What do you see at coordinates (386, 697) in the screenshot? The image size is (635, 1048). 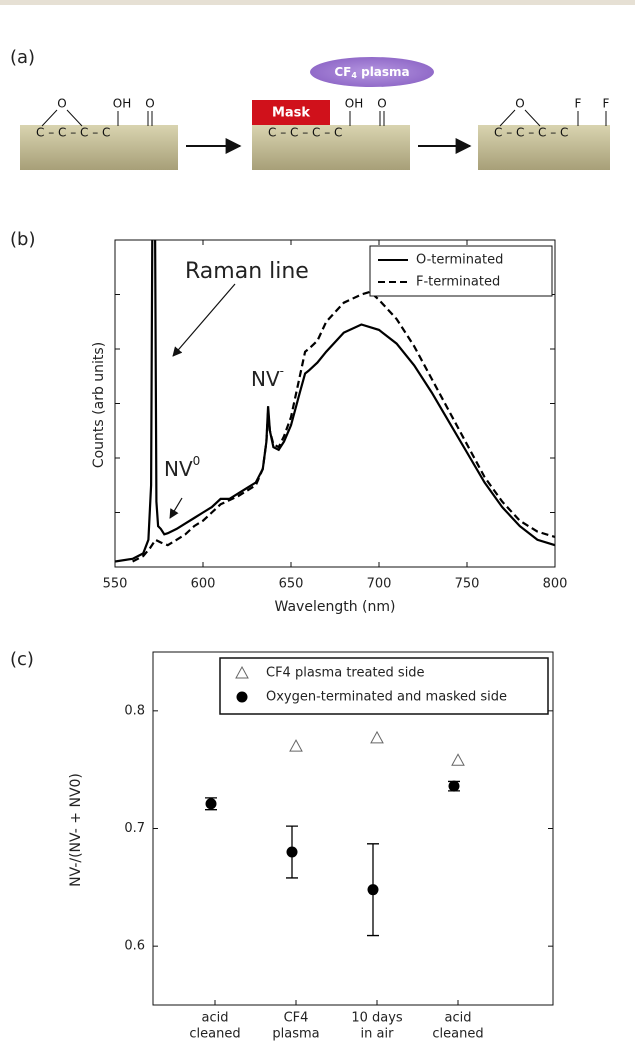 I see `legend-label: Oxygen-terminated and masked side` at bounding box center [386, 697].